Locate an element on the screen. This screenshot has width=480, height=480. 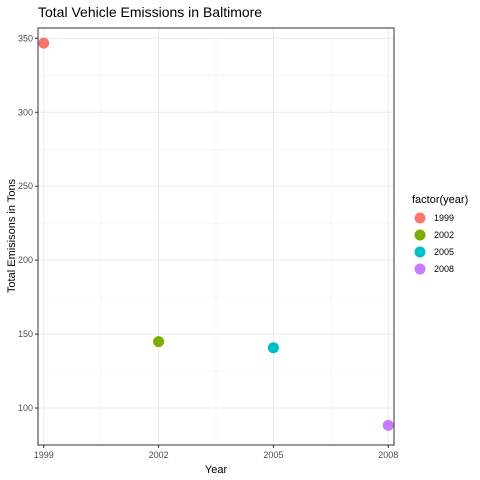
x-tick-label: 2005 is located at coordinates (273, 455).